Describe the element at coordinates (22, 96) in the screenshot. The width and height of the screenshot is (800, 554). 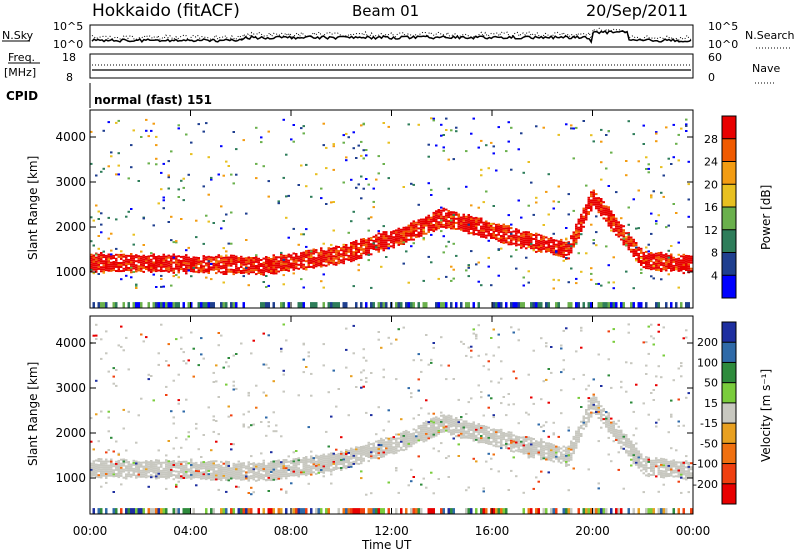
I see `cpid-label: CPID` at that location.